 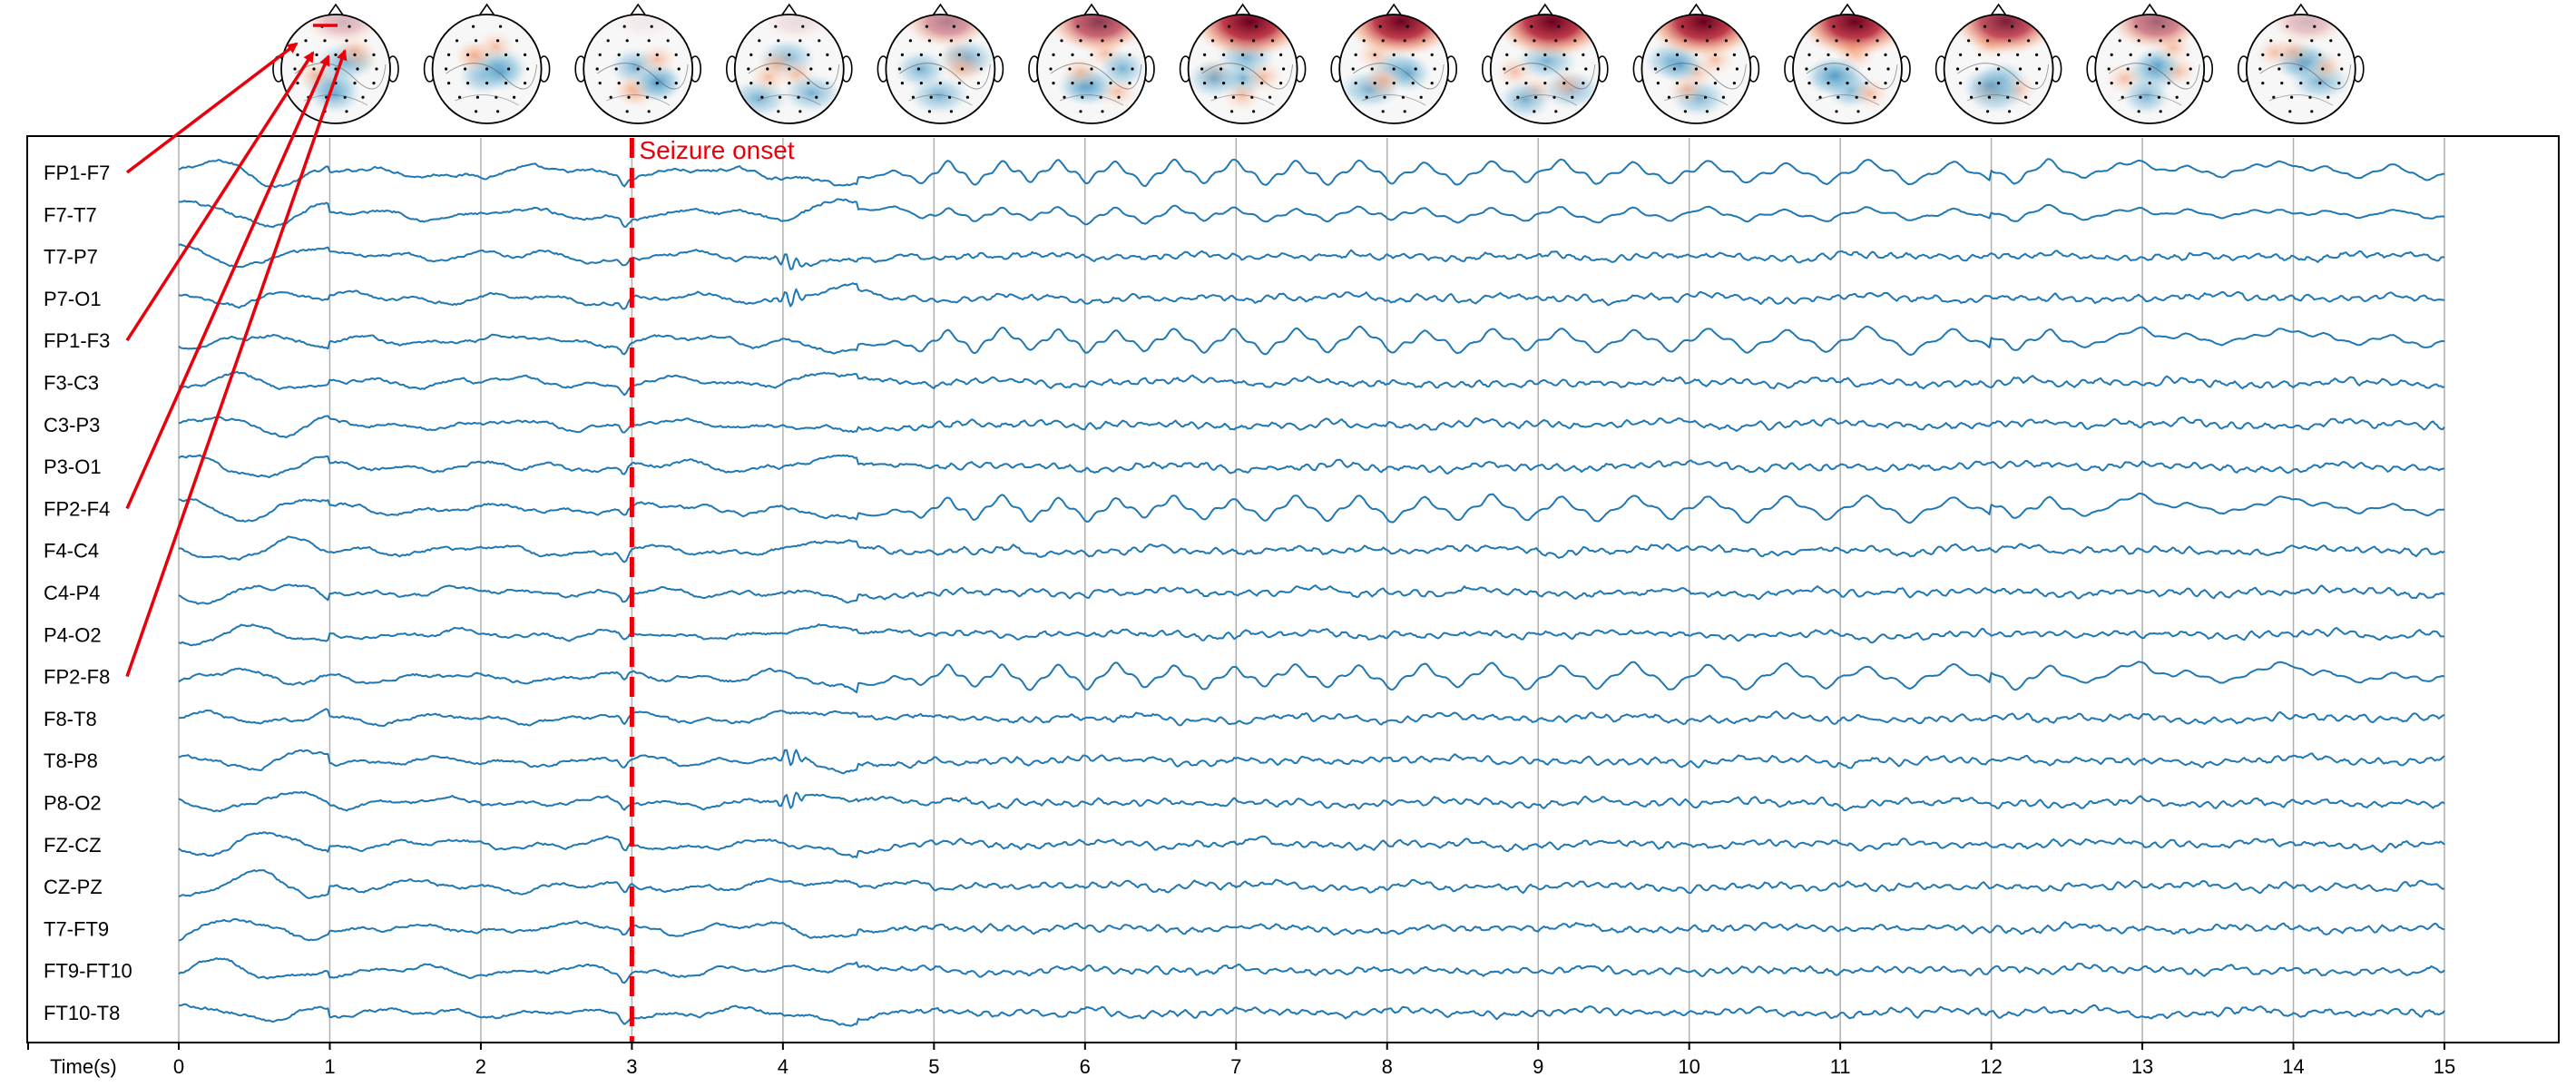 What do you see at coordinates (71, 384) in the screenshot?
I see `channel-label: F3-C3` at bounding box center [71, 384].